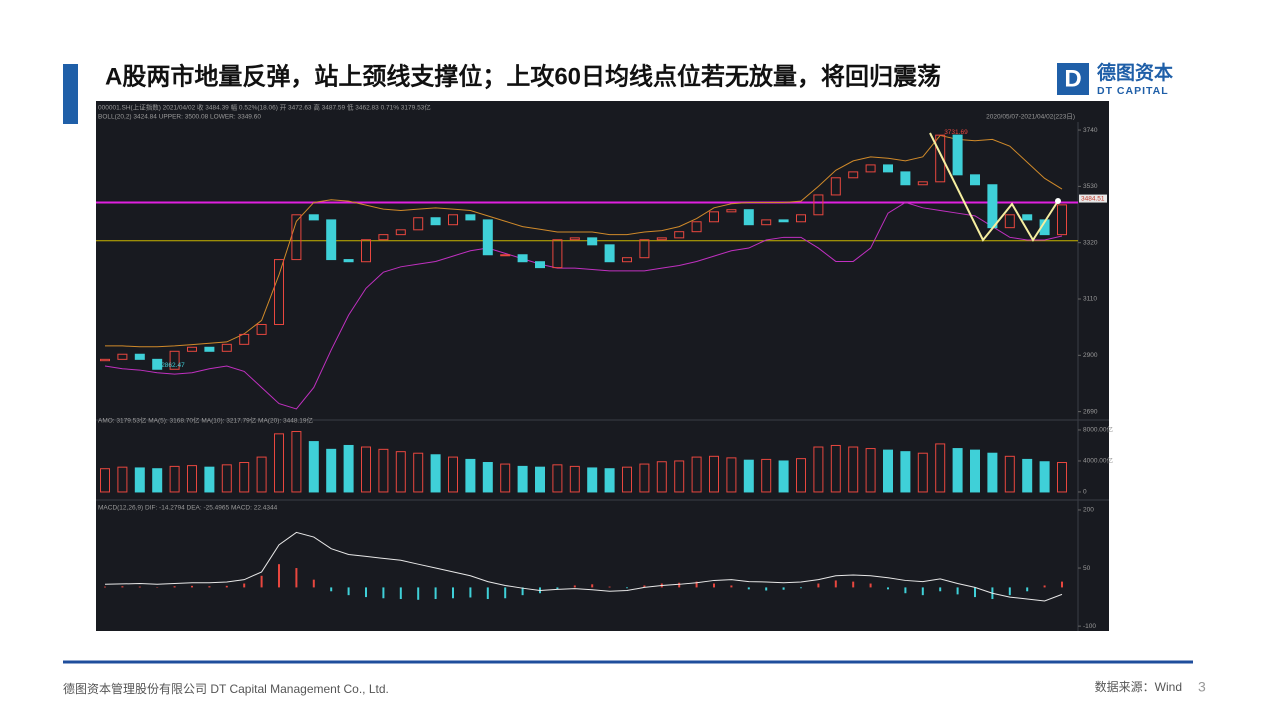 The image size is (1280, 720). I want to click on logo-letter: D, so click(1072, 78).